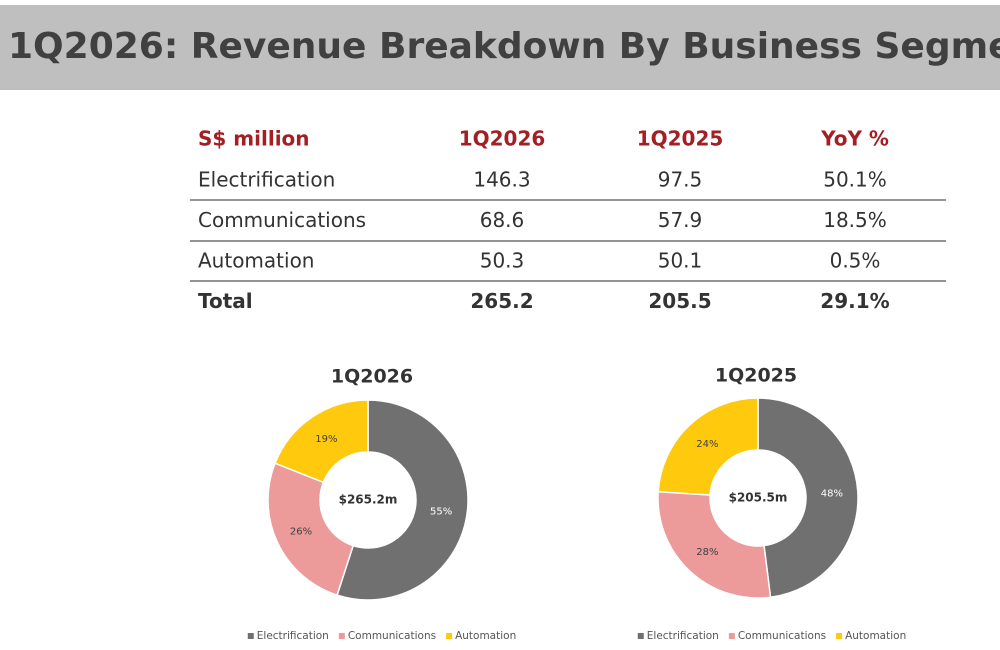 Image resolution: width=1000 pixels, height=650 pixels. What do you see at coordinates (854, 301) in the screenshot?
I see `table-cell: 29.1%` at bounding box center [854, 301].